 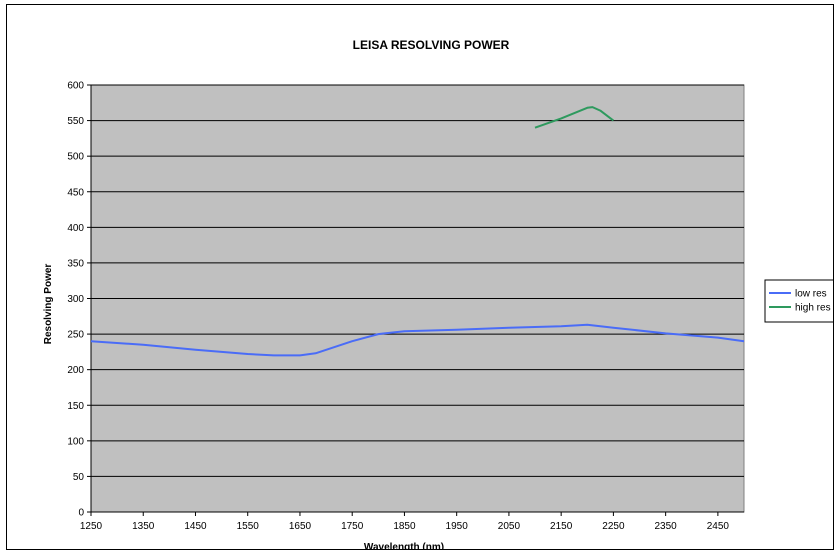 I want to click on chart-title: LEISA RESOLVING POWER, so click(x=431, y=45).